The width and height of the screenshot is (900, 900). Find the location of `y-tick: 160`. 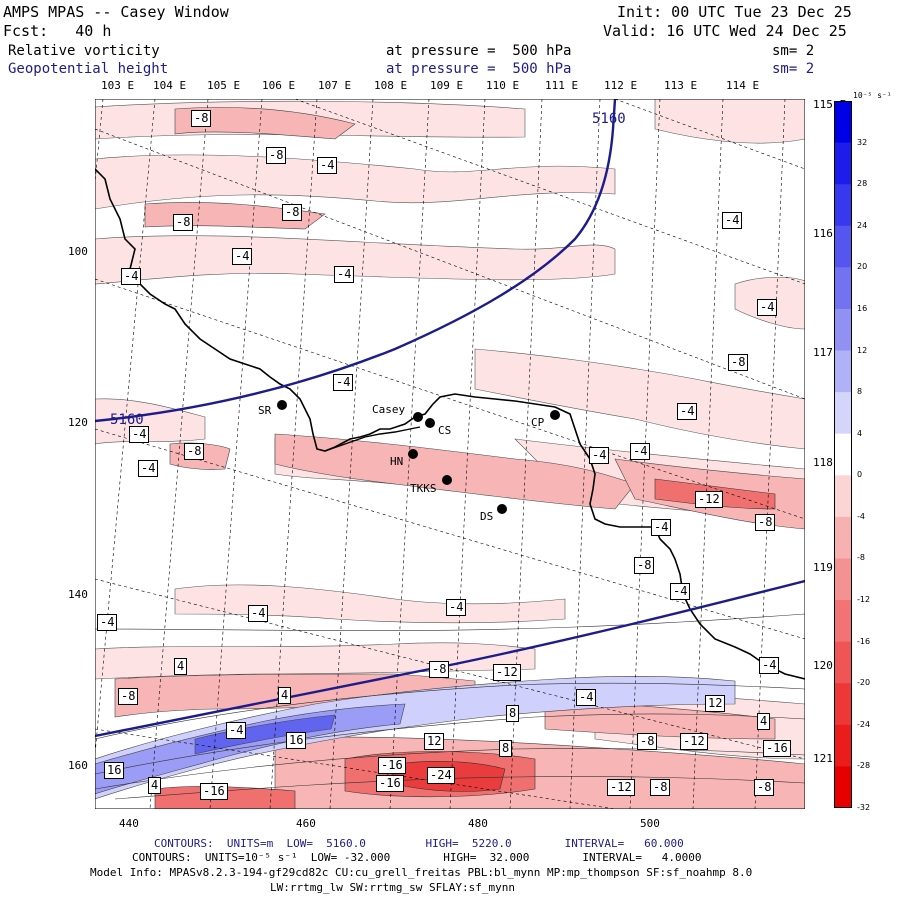

y-tick: 160 is located at coordinates (78, 765).